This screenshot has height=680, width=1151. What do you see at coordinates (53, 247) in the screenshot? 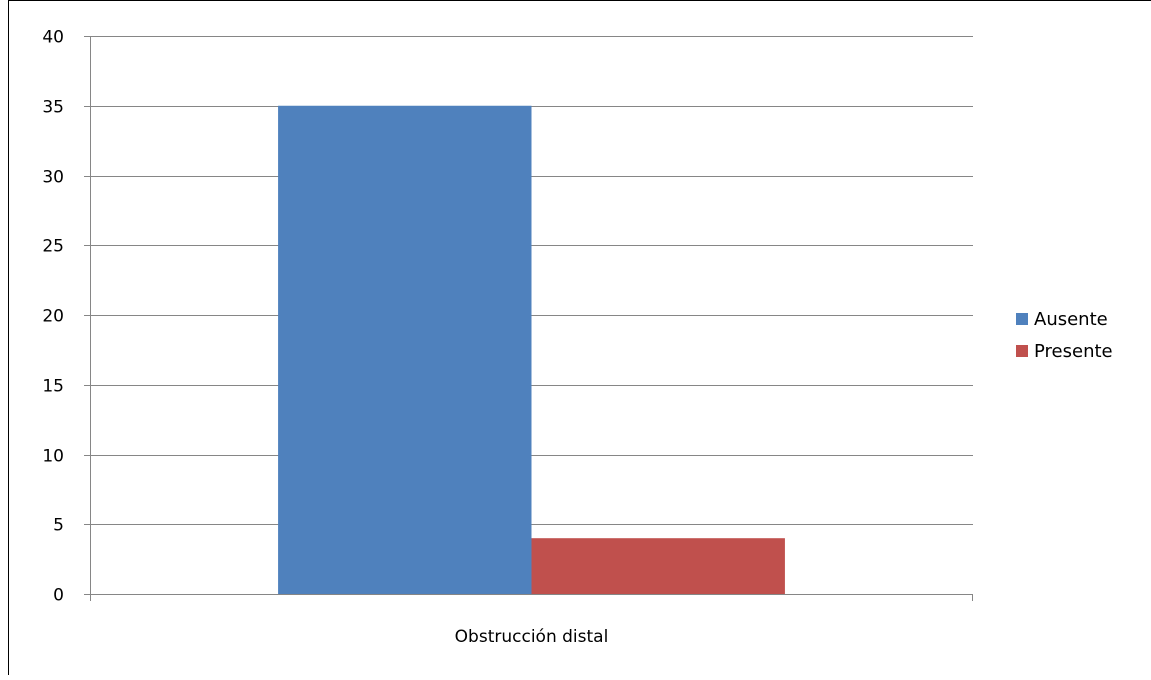
I see `y-tick-label-25: 25` at bounding box center [53, 247].